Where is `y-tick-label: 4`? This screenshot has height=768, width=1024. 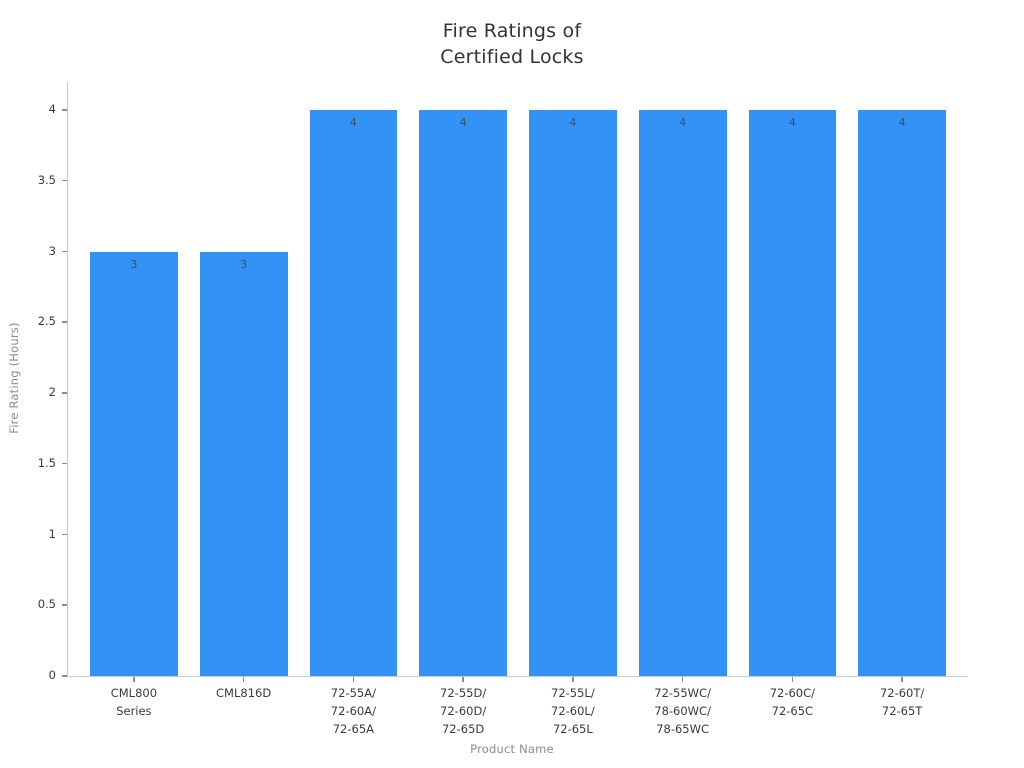
y-tick-label: 4 is located at coordinates (52, 109).